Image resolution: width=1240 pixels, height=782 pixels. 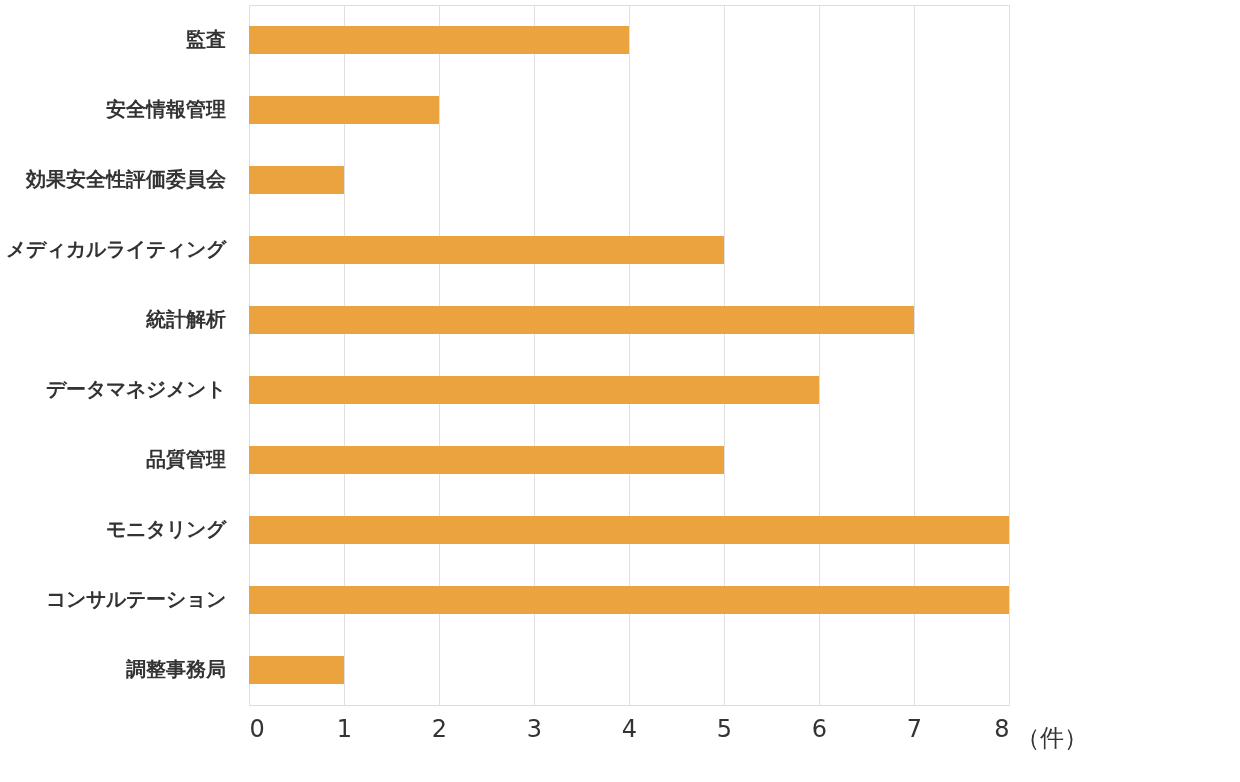 What do you see at coordinates (439, 728) in the screenshot?
I see `x-tick-label: 2` at bounding box center [439, 728].